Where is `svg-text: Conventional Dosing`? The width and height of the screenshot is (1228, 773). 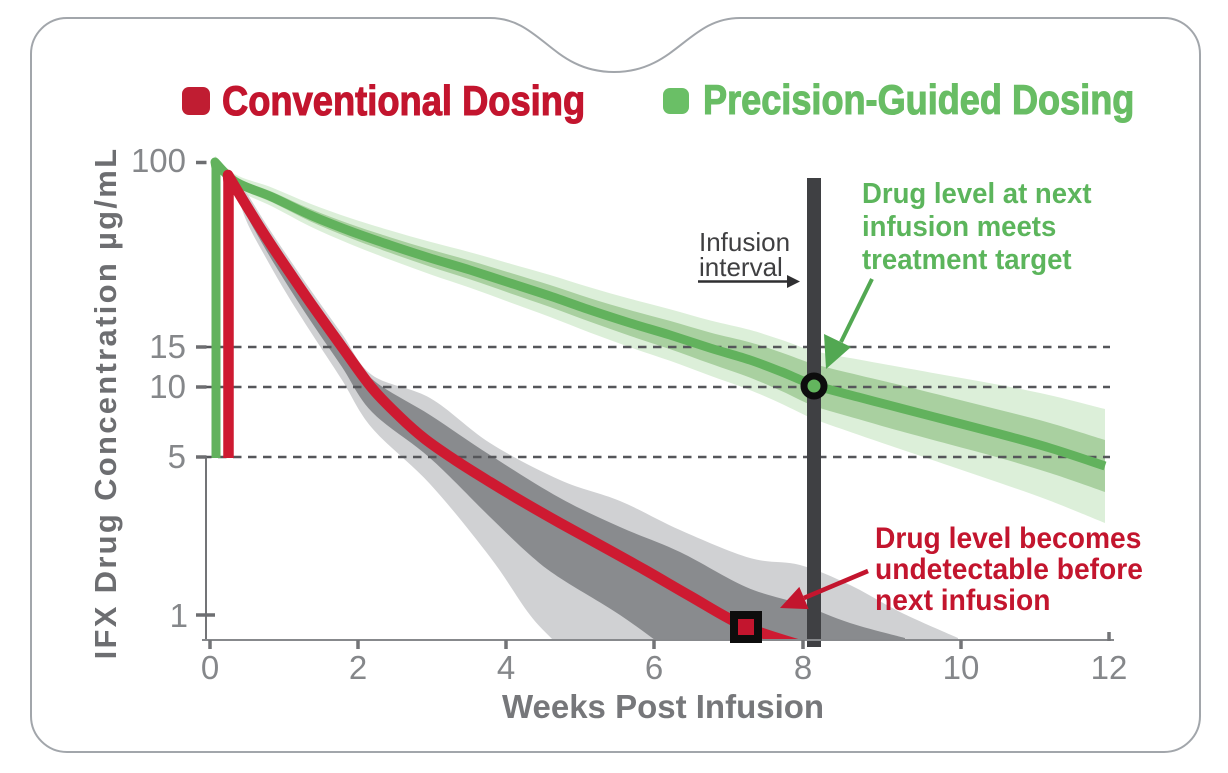 svg-text: Conventional Dosing is located at coordinates (403, 101).